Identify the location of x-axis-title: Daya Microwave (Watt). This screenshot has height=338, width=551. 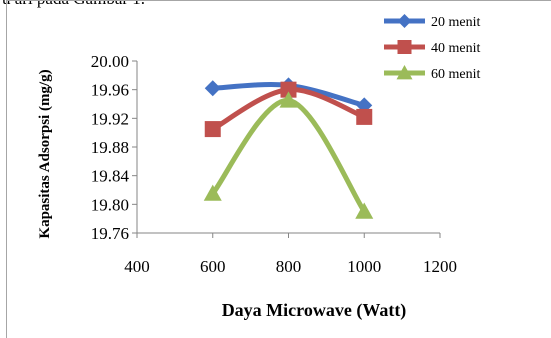
(314, 310).